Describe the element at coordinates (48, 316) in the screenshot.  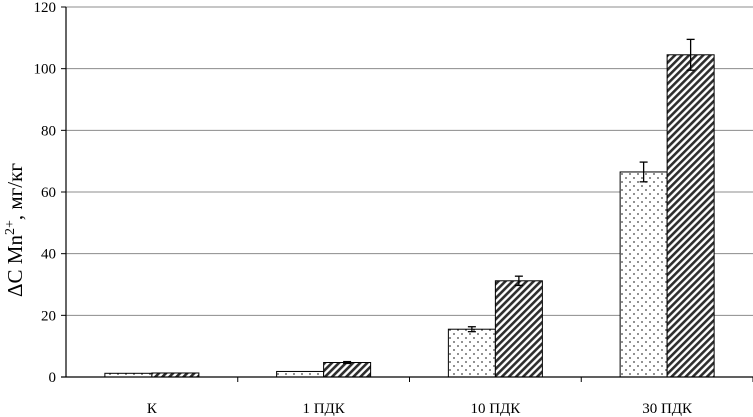
I see `y-tick-label: 20` at that location.